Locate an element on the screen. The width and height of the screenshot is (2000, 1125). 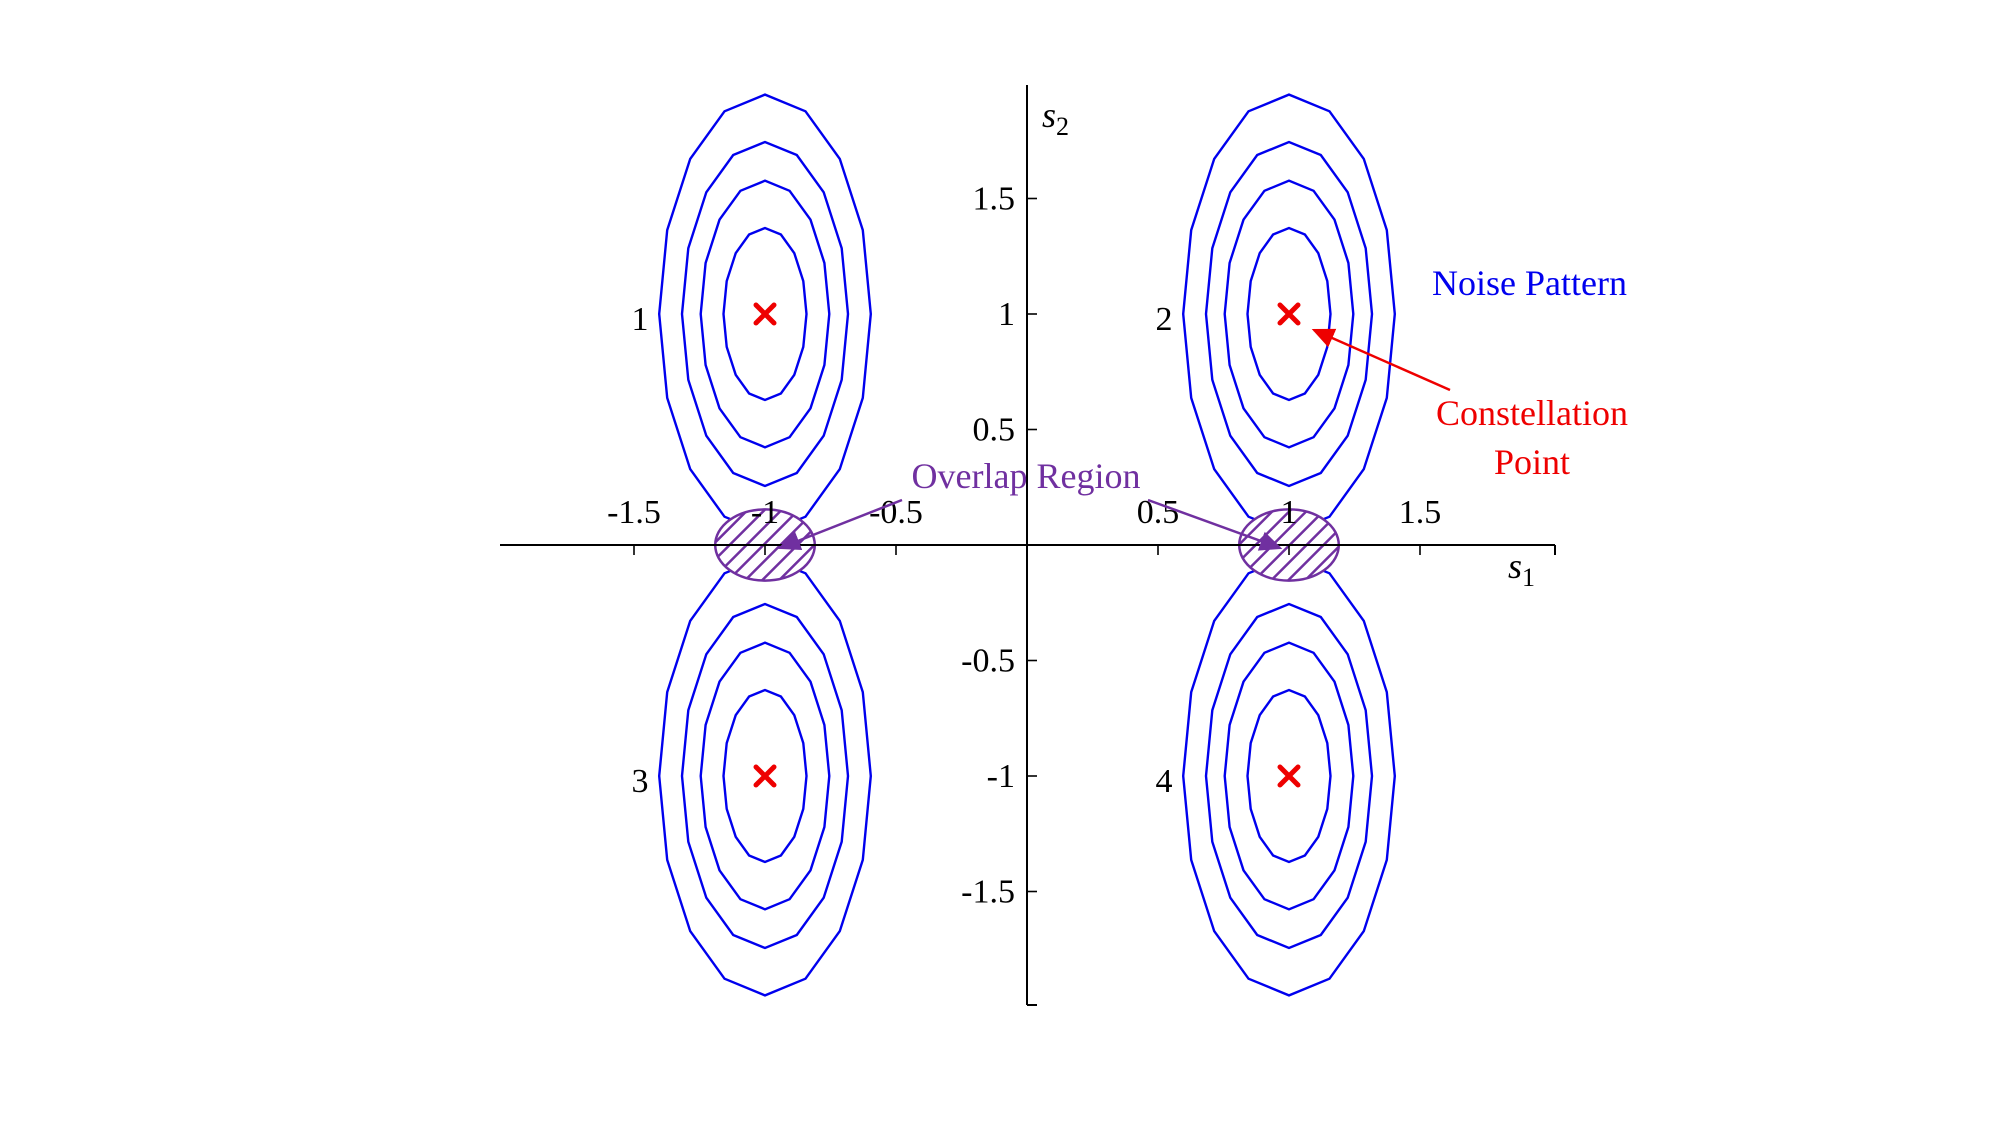
constellation-points: 1 2 3 4 is located at coordinates (966, 550).